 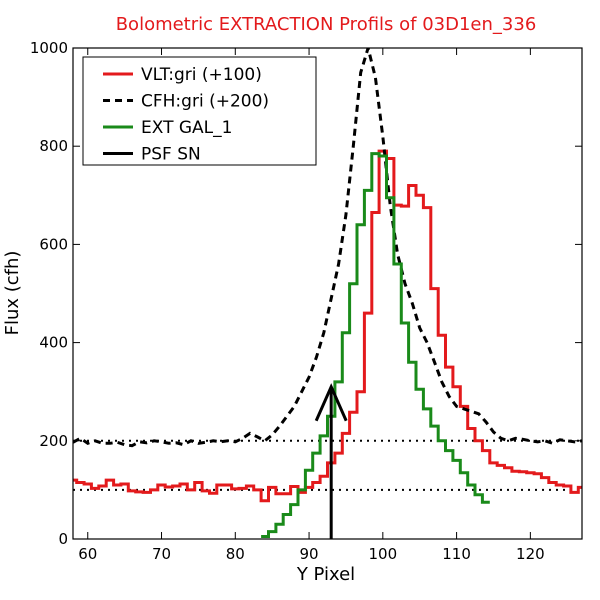 What do you see at coordinates (331, 402) in the screenshot?
I see `psf-arrow-head` at bounding box center [331, 402].